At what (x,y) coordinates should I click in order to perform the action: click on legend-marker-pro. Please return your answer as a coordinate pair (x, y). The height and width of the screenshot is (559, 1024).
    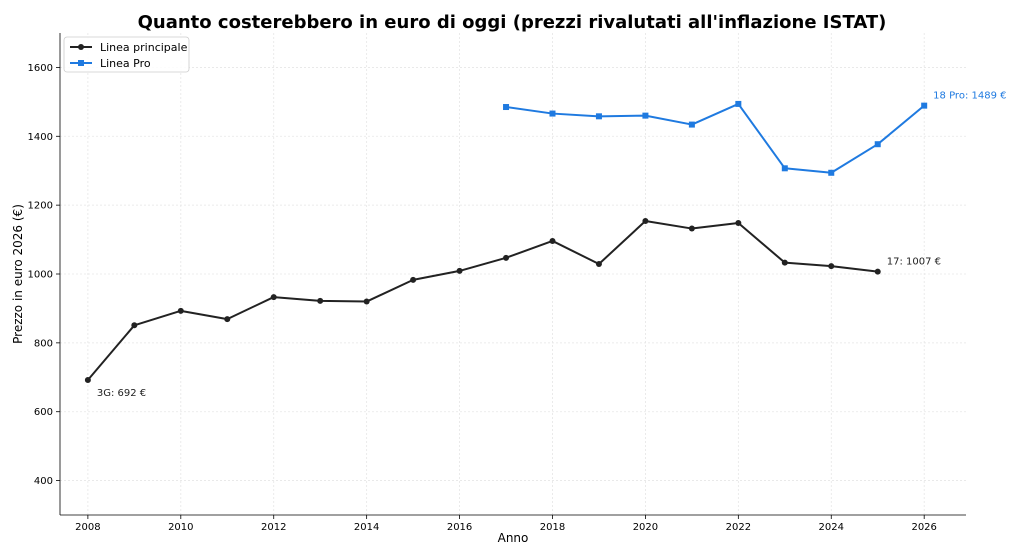
    Looking at the image, I should click on (81, 63).